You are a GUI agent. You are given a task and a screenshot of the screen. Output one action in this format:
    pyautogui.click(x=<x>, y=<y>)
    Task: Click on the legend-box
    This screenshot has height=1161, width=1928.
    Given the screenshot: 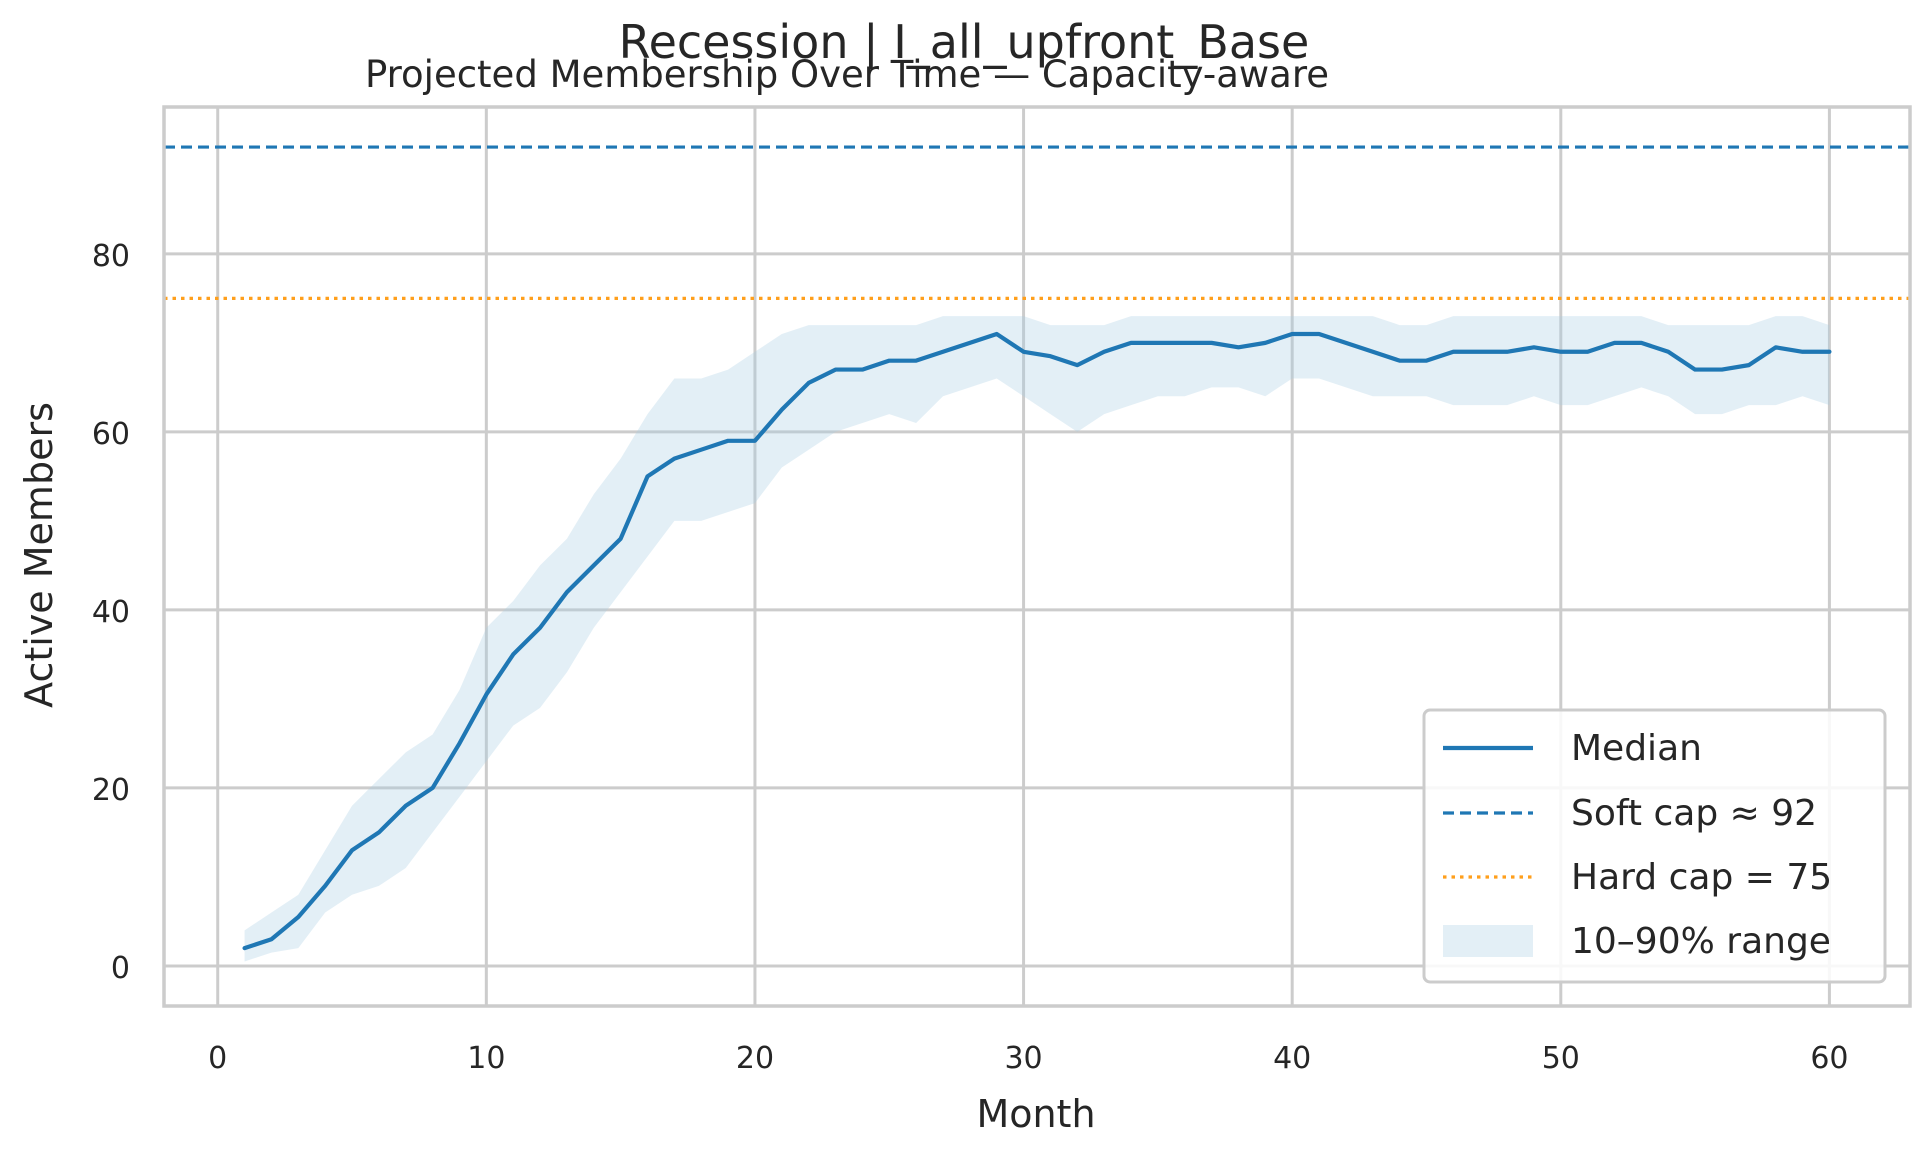 What is the action you would take?
    pyautogui.click(x=1654, y=846)
    